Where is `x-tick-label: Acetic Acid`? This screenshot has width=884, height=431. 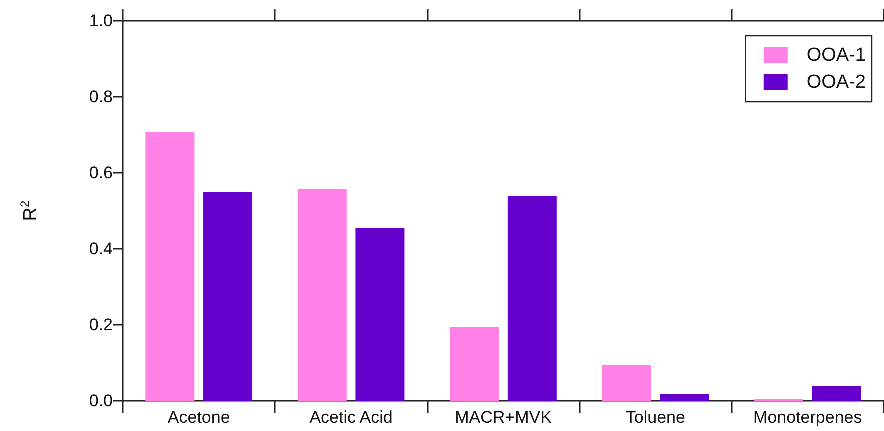
x-tick-label: Acetic Acid is located at coordinates (351, 417).